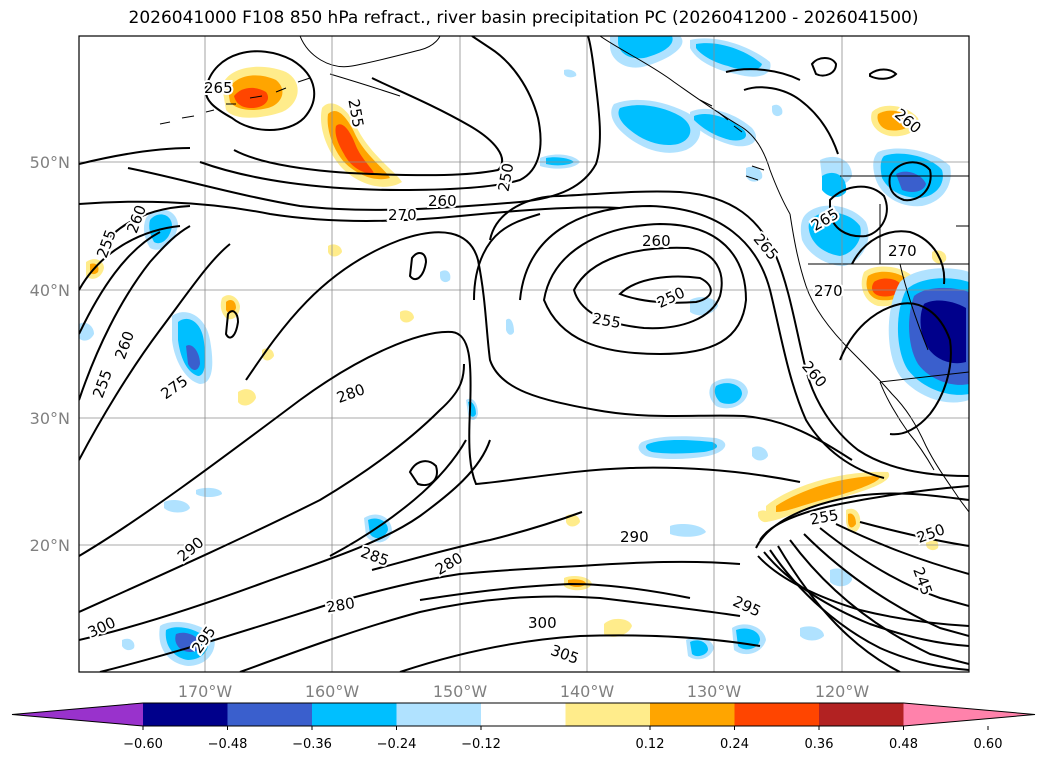  What do you see at coordinates (460, 691) in the screenshot?
I see `lon-label: 150°W` at bounding box center [460, 691].